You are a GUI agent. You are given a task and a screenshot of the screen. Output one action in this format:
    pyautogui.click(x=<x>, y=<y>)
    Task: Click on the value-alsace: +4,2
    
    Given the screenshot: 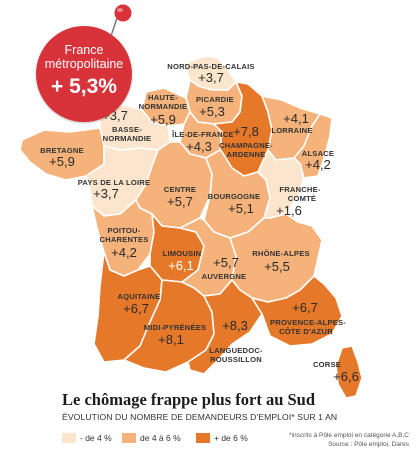 What is the action you would take?
    pyautogui.click(x=318, y=164)
    